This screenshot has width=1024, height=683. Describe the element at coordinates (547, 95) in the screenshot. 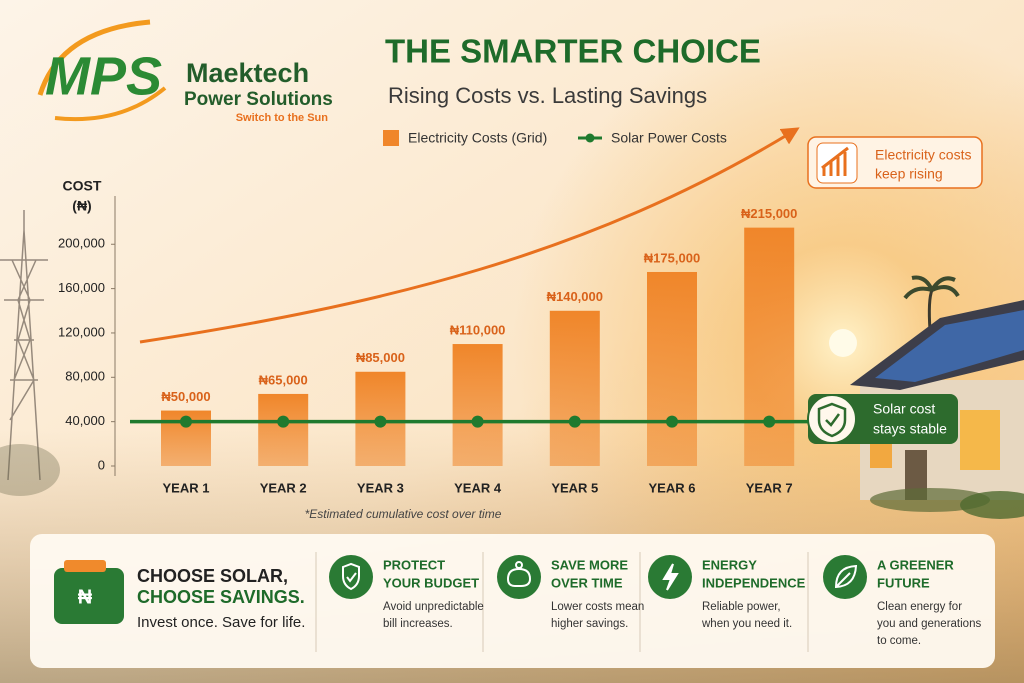

I see `subtitle: Rising Costs vs. Lasting Savings` at that location.